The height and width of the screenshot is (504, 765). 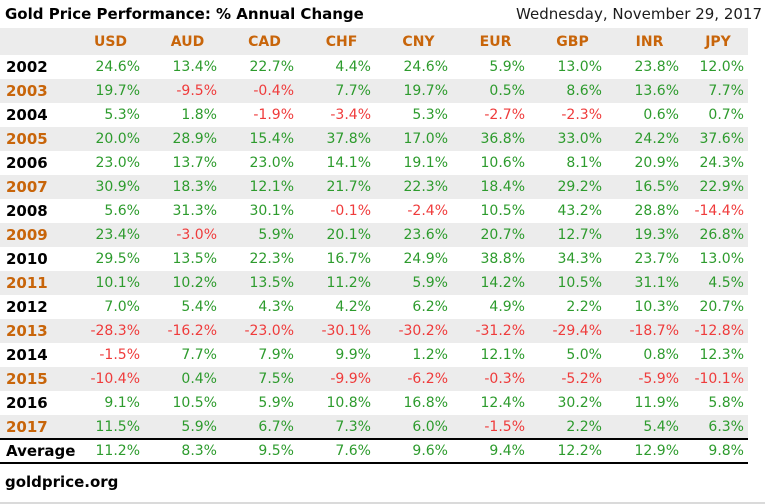 What do you see at coordinates (721, 139) in the screenshot?
I see `value-cell: 37.6%` at bounding box center [721, 139].